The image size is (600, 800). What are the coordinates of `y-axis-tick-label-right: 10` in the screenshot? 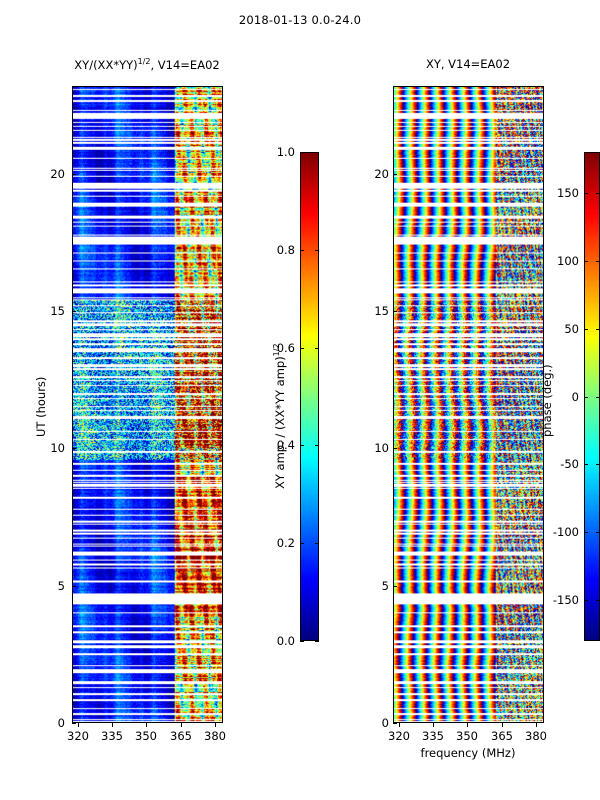 It's located at (381, 448).